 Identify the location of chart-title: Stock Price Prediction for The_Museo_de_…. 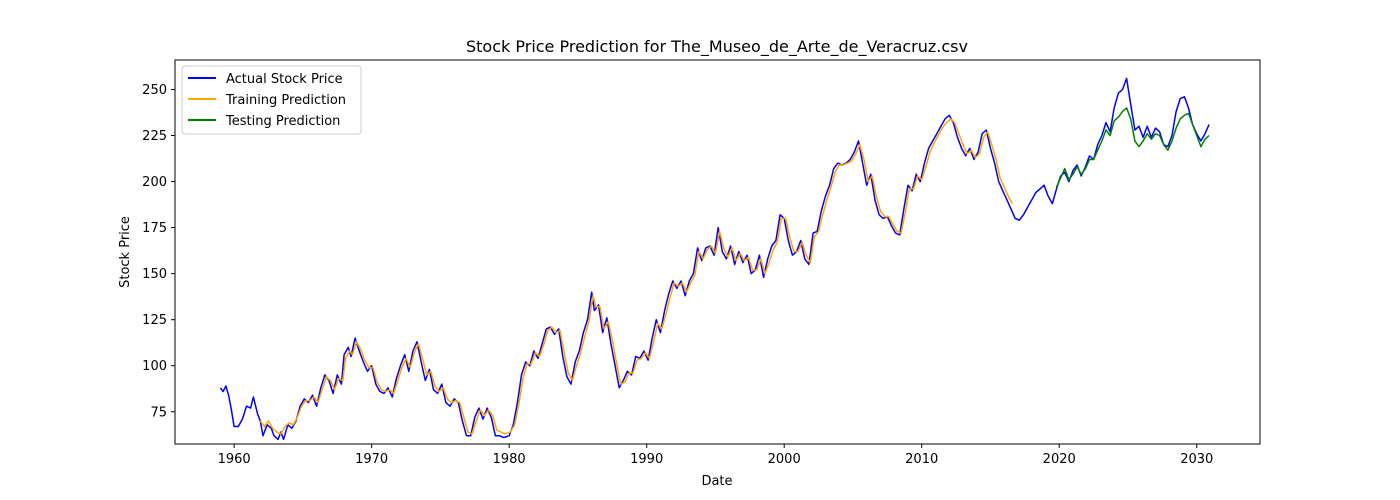
(717, 47).